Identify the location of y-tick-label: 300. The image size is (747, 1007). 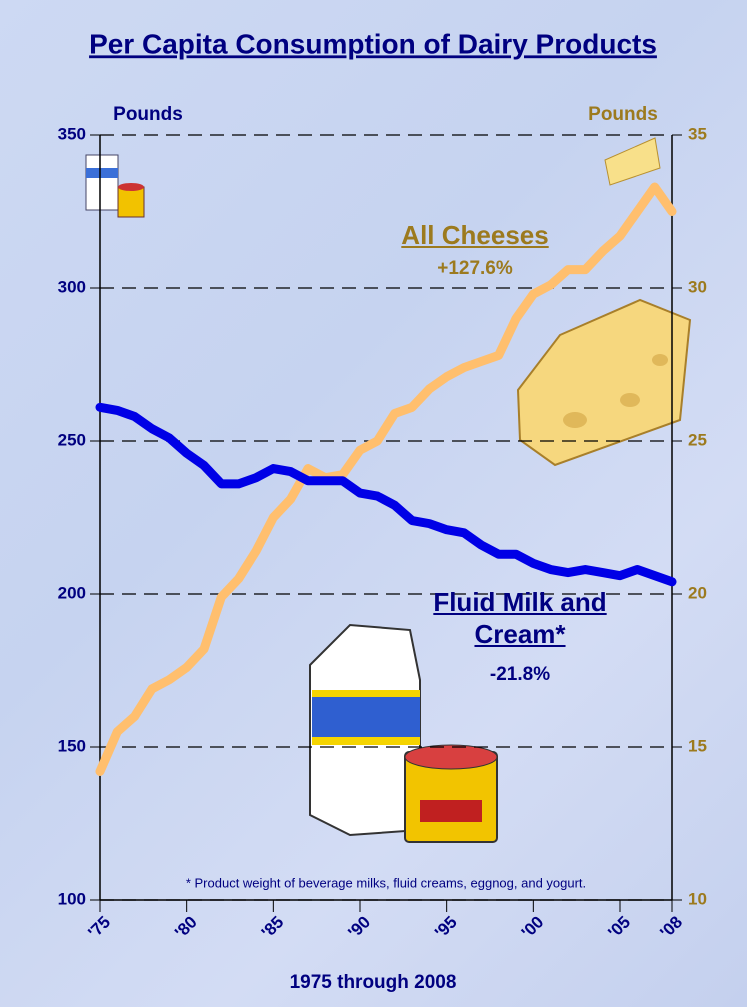
(72, 286).